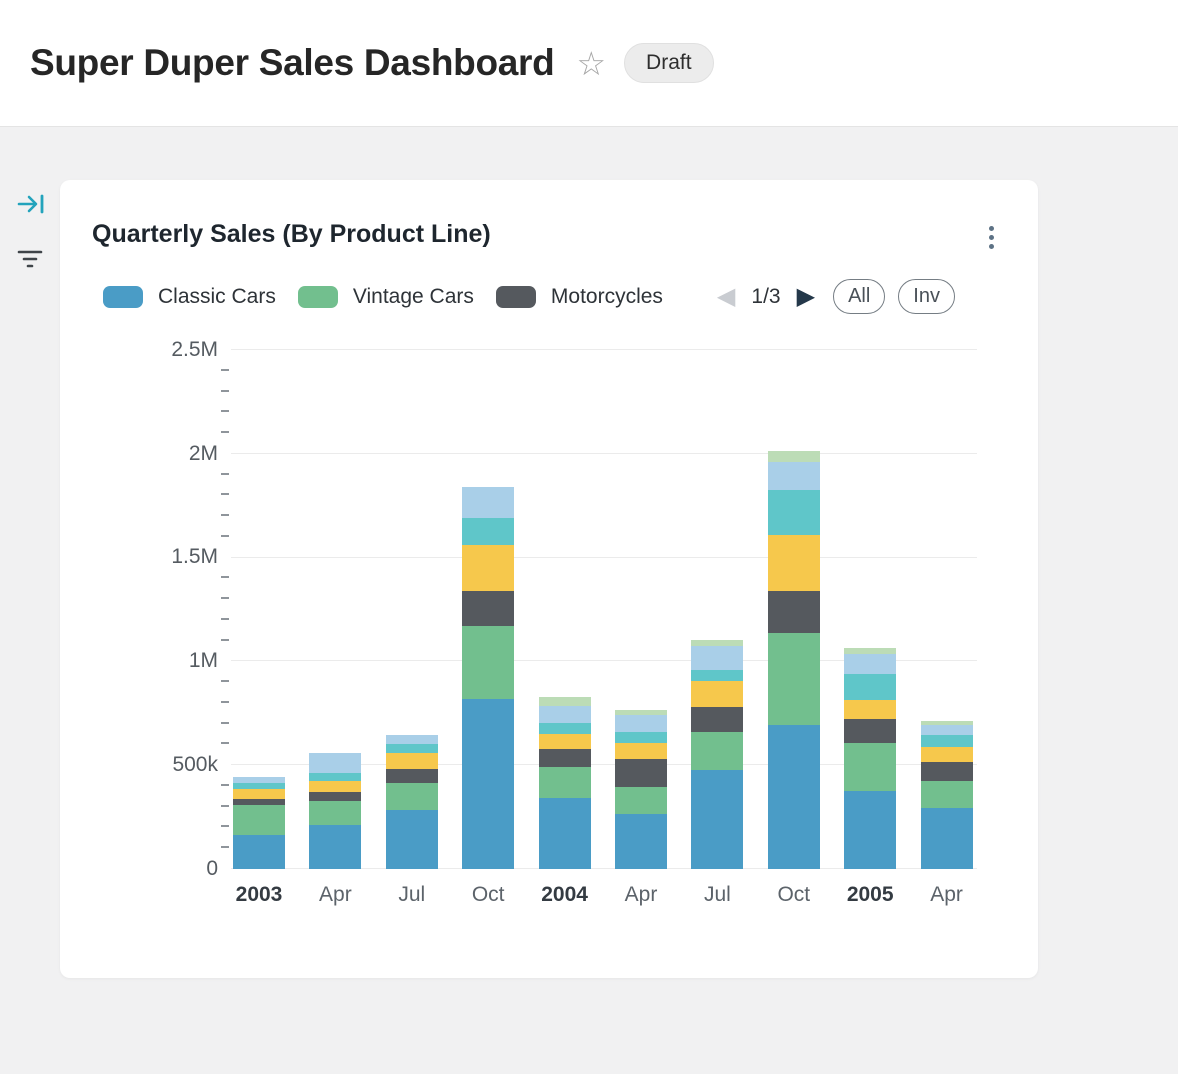 This screenshot has height=1074, width=1178. I want to click on y-tick-label: 2.5M, so click(194, 349).